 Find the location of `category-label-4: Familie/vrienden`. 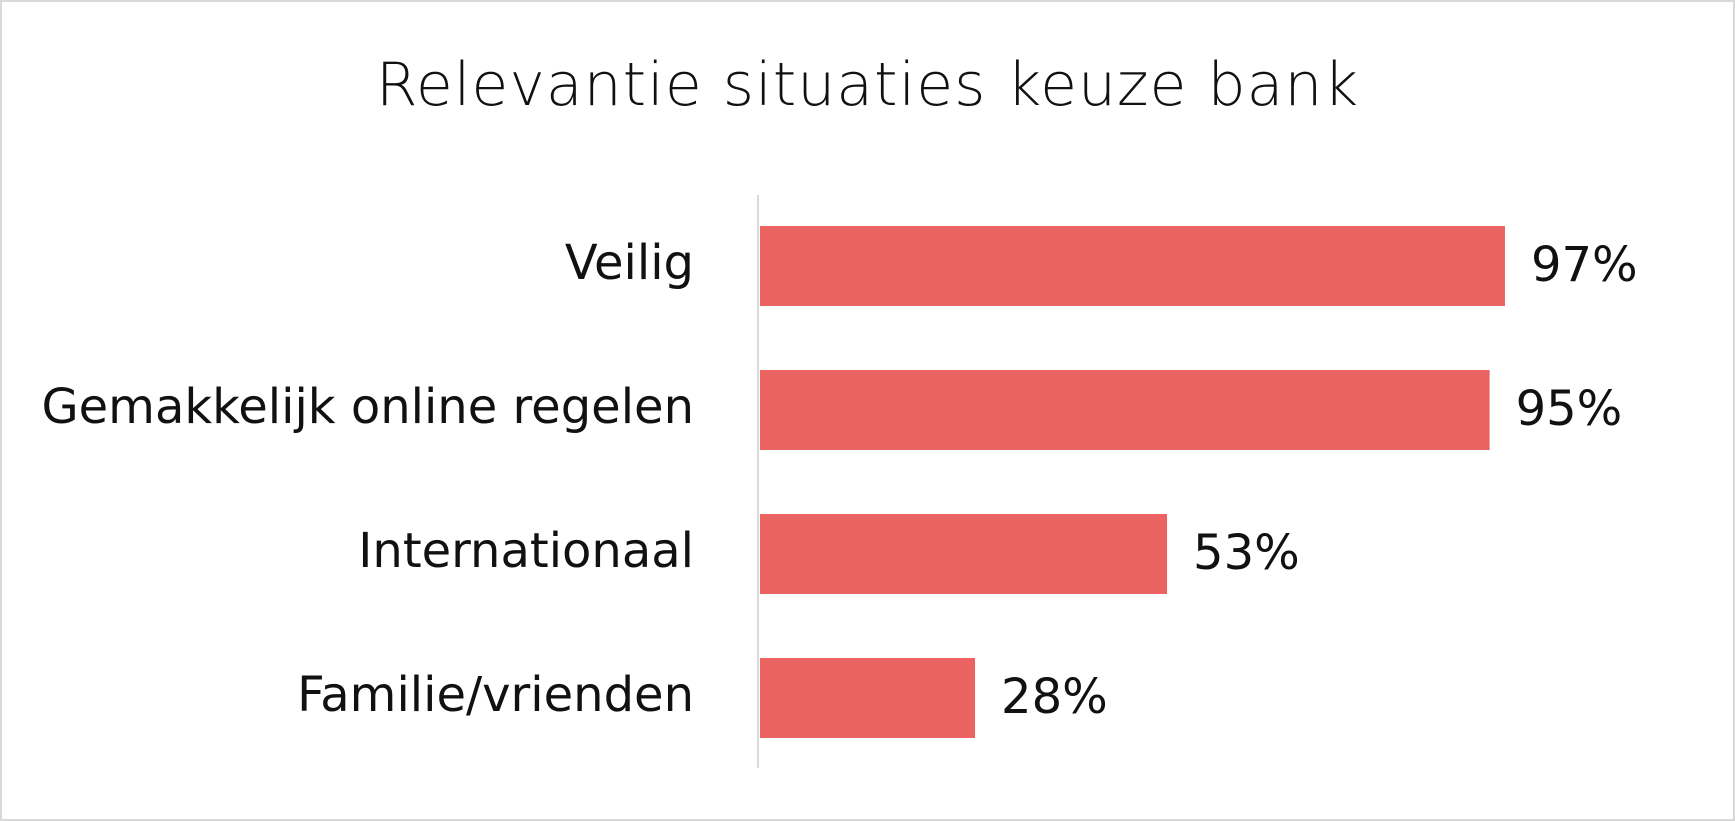

category-label-4: Familie/vrienden is located at coordinates (495, 695).